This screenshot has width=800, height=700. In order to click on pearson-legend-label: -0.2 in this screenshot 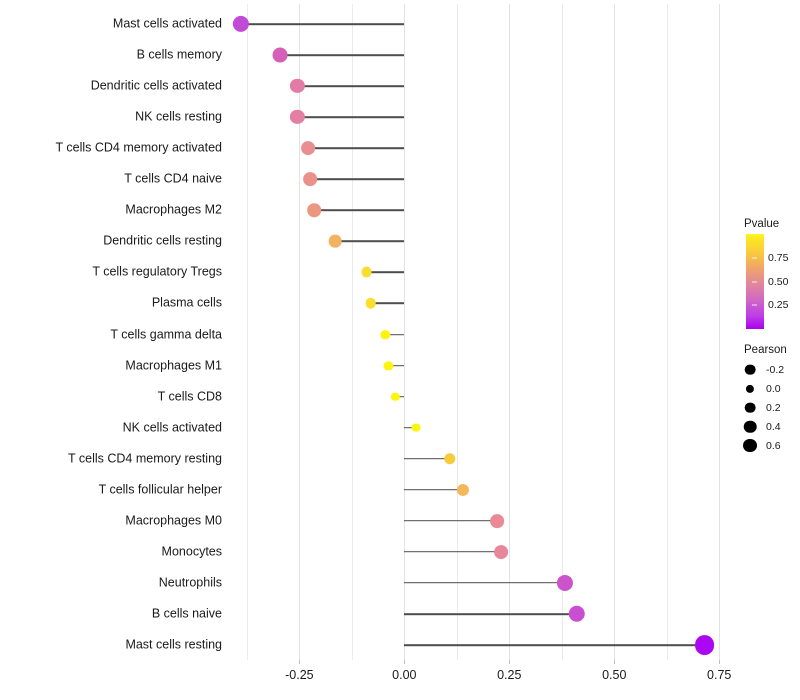, I will do `click(775, 369)`.